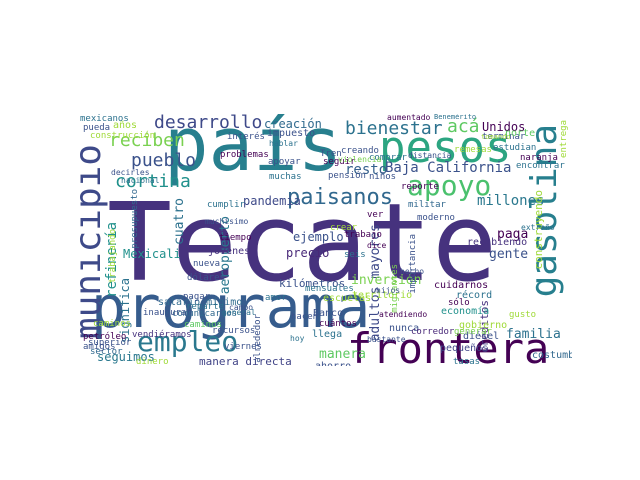  Describe the element at coordinates (383, 177) in the screenshot. I see `word-ninos: niños` at that location.